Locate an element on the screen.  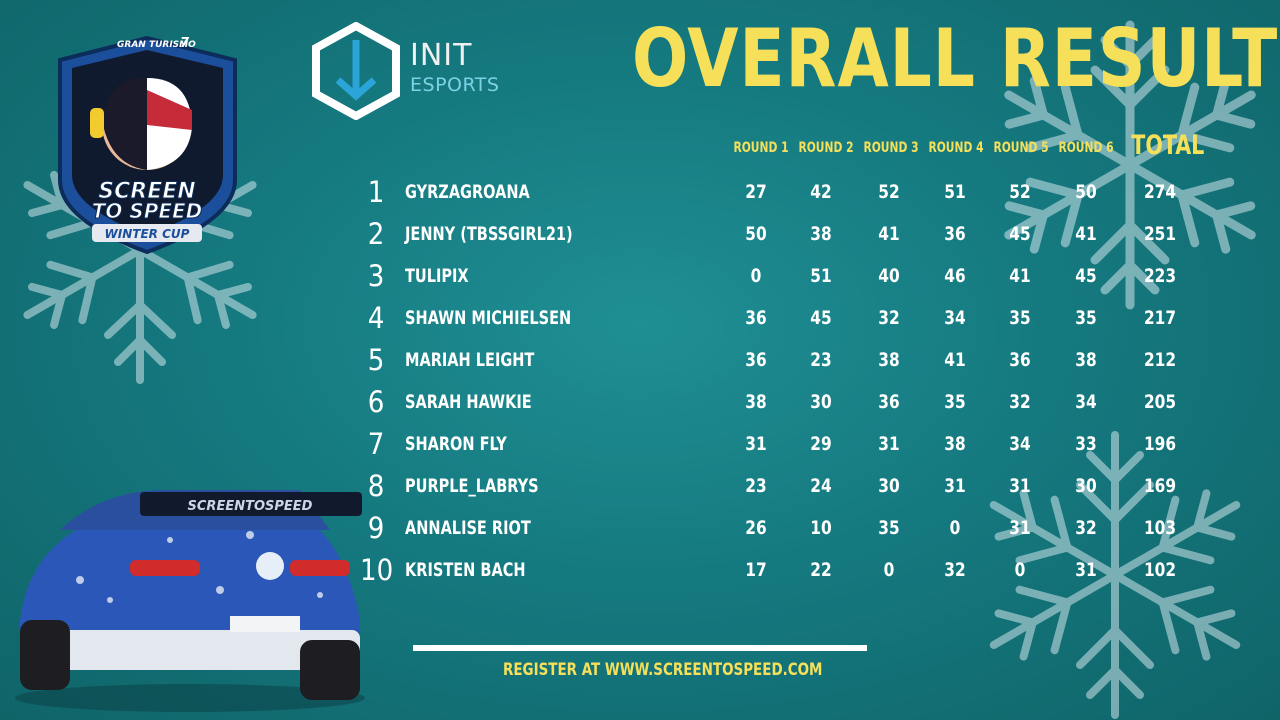
round-1-score: 0 is located at coordinates (756, 276).